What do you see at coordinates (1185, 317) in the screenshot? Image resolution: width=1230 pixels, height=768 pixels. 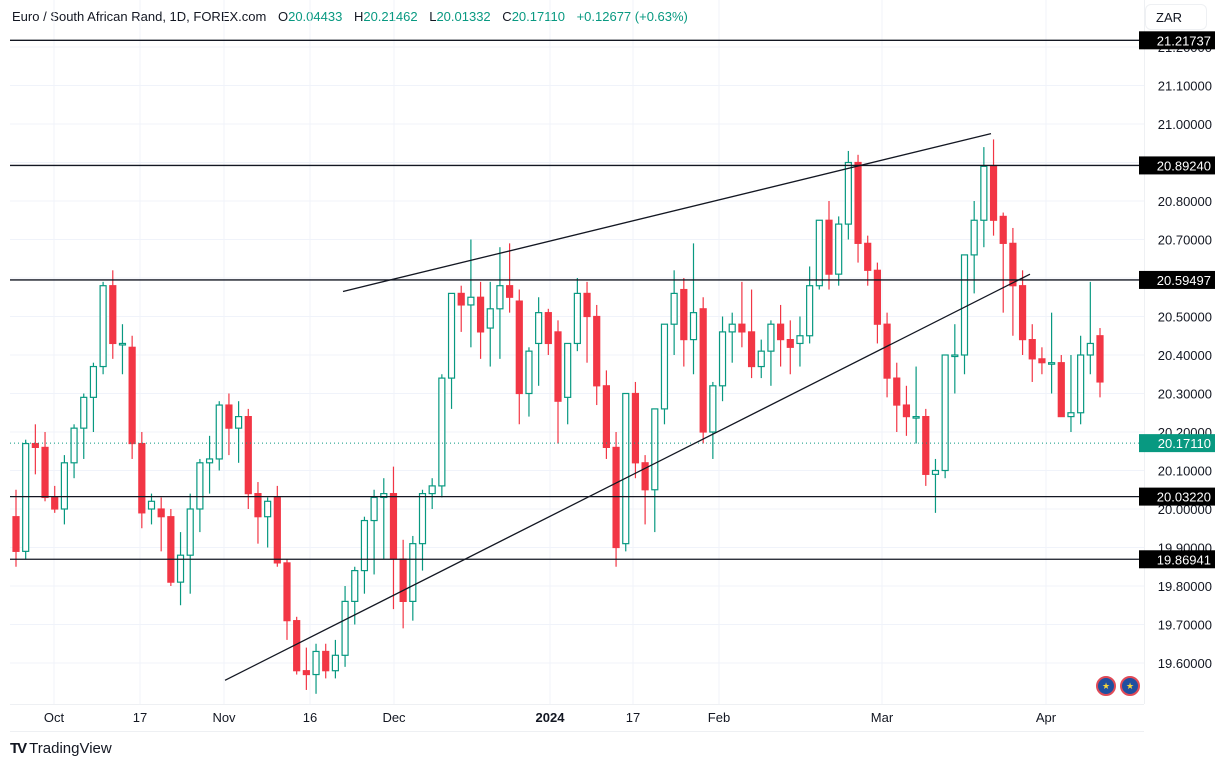 I see `price-tick-label: 20.50000` at bounding box center [1185, 317].